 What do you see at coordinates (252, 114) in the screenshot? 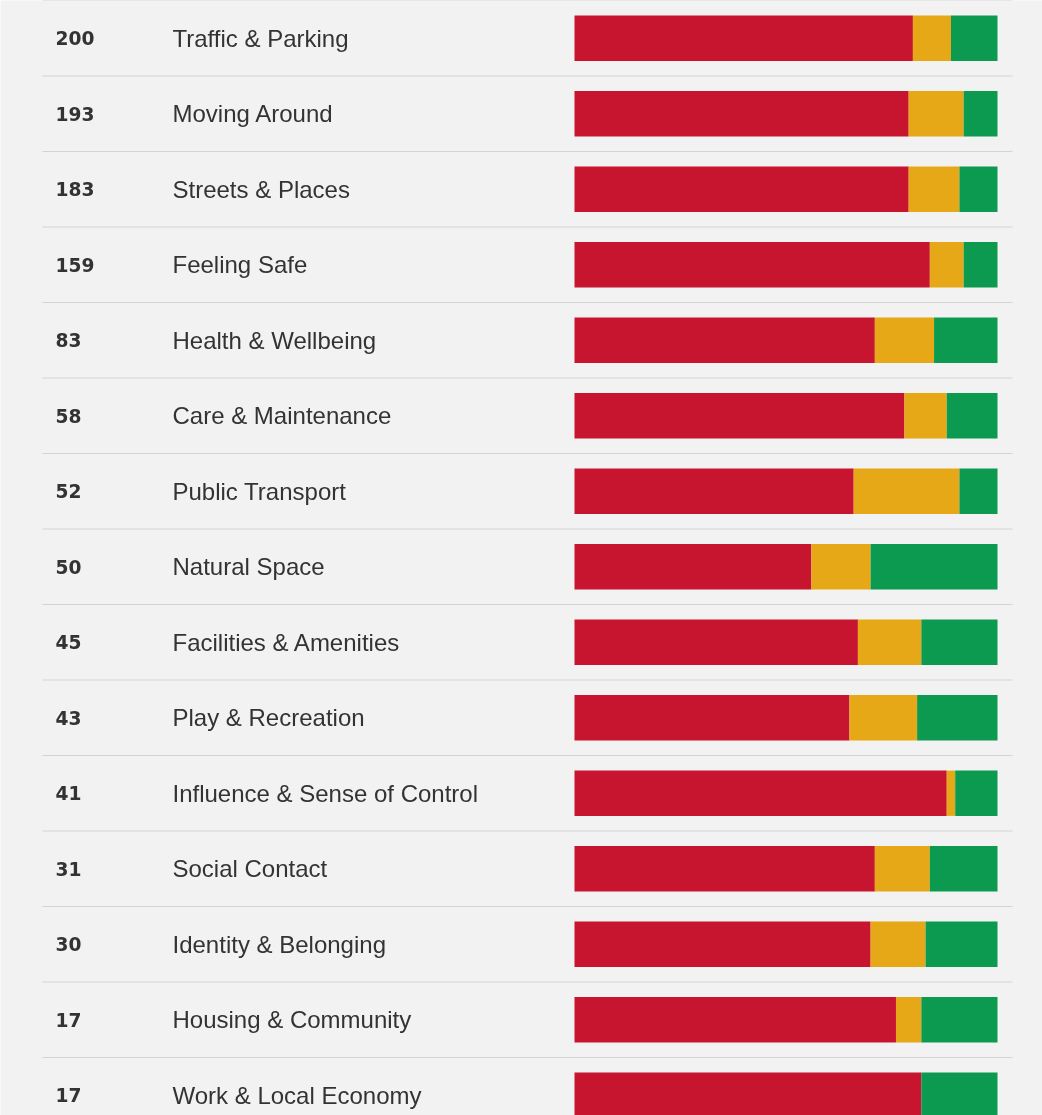
I see `y-tick-label: Moving Around` at bounding box center [252, 114].